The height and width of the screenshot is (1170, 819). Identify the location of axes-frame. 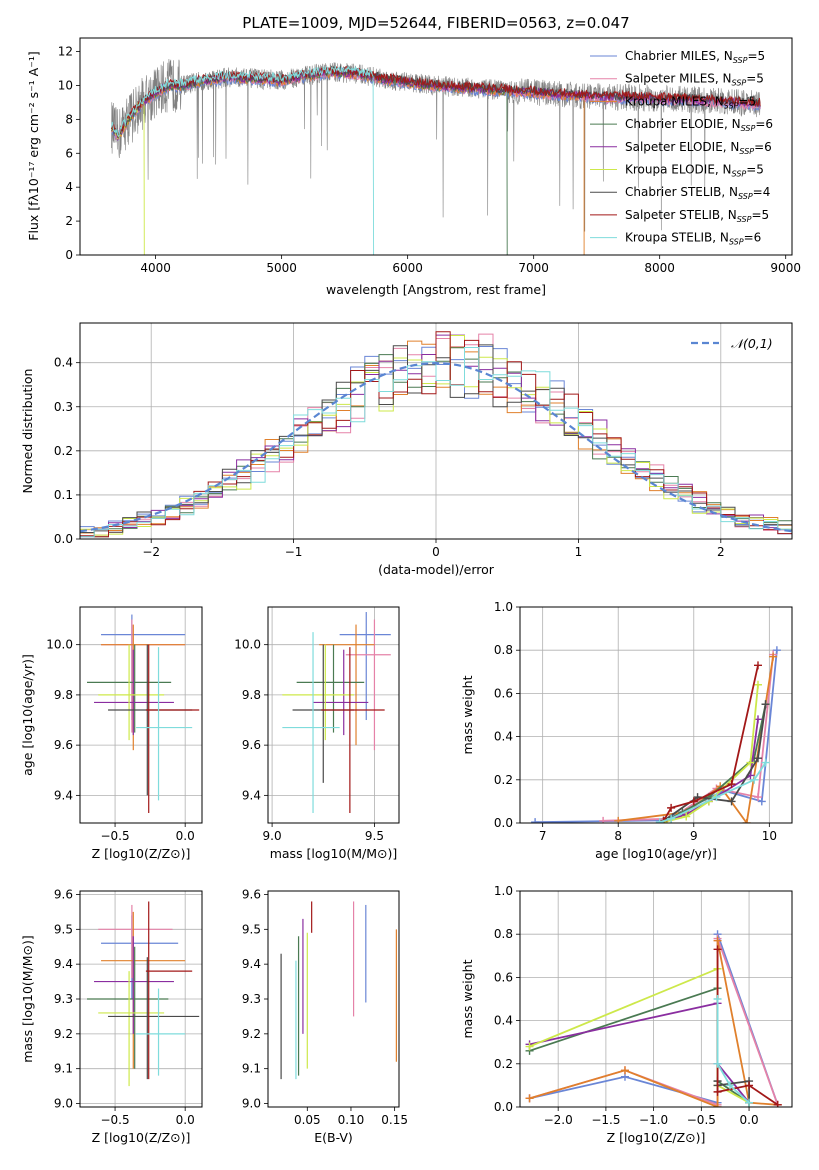
(656, 715).